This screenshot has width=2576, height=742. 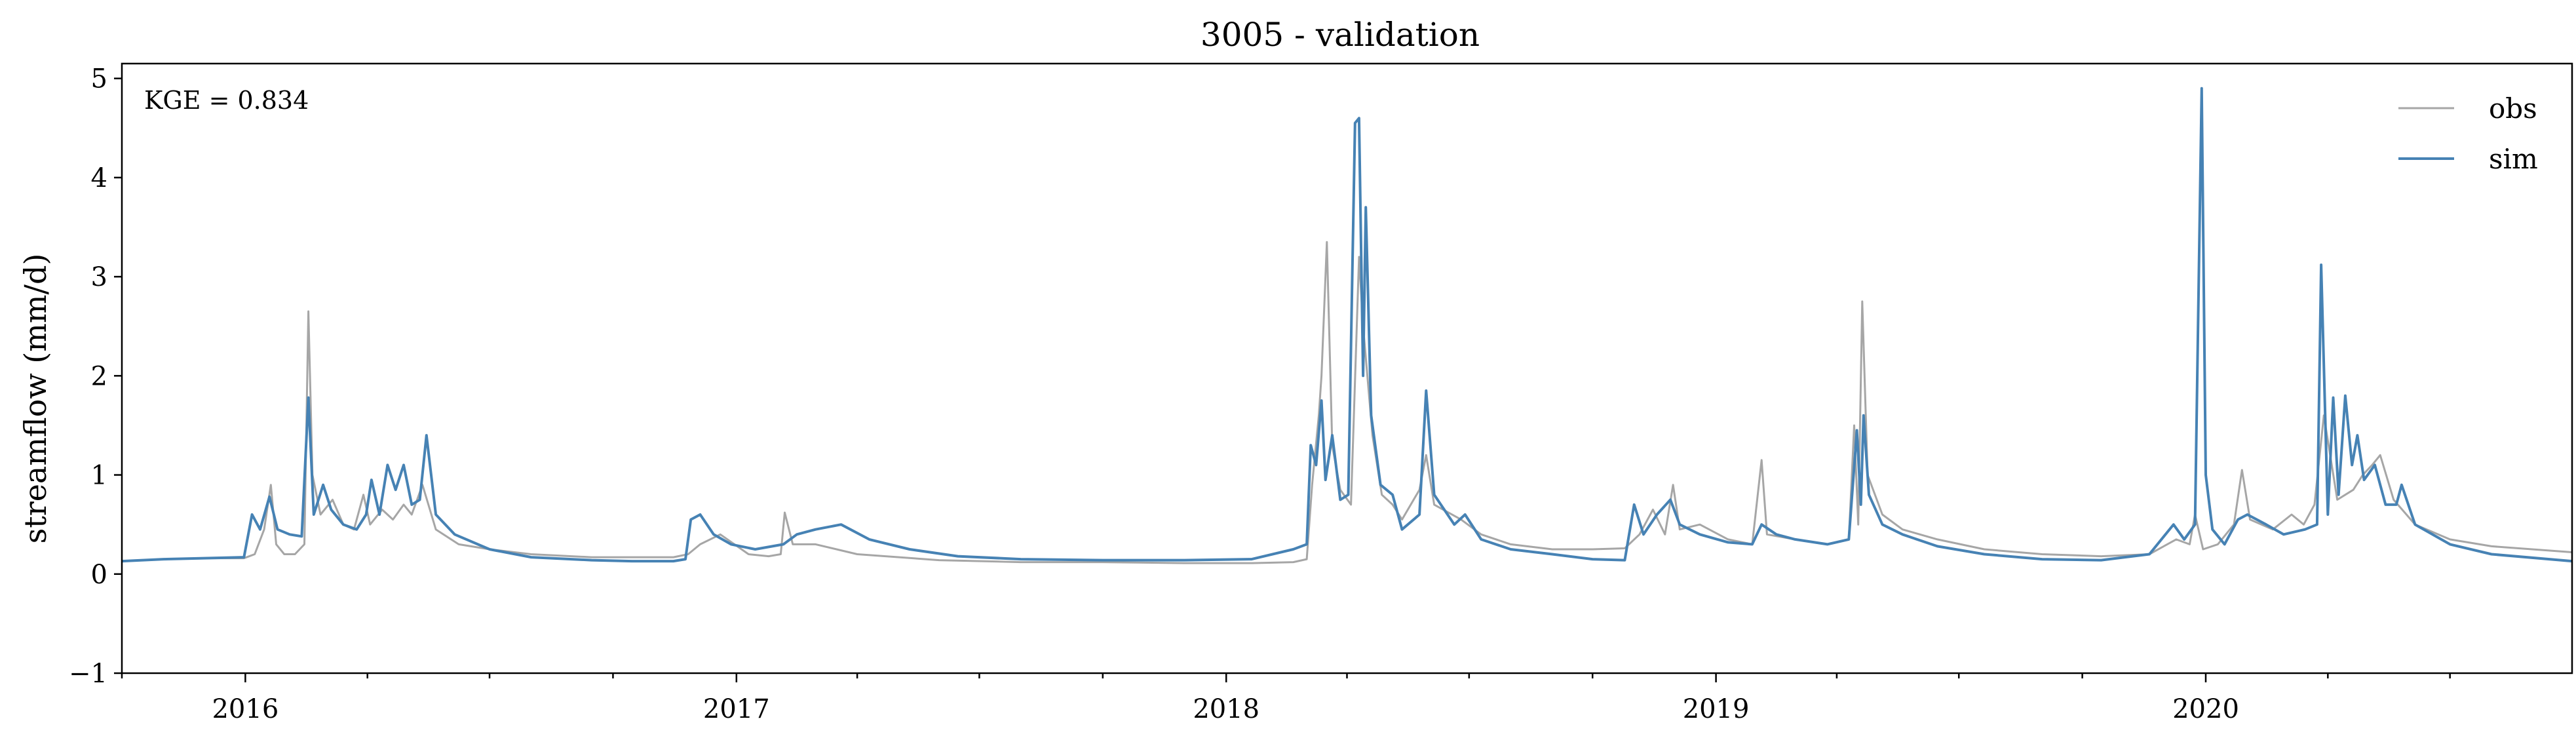 I want to click on legend-obs-label: obs, so click(x=2513, y=108).